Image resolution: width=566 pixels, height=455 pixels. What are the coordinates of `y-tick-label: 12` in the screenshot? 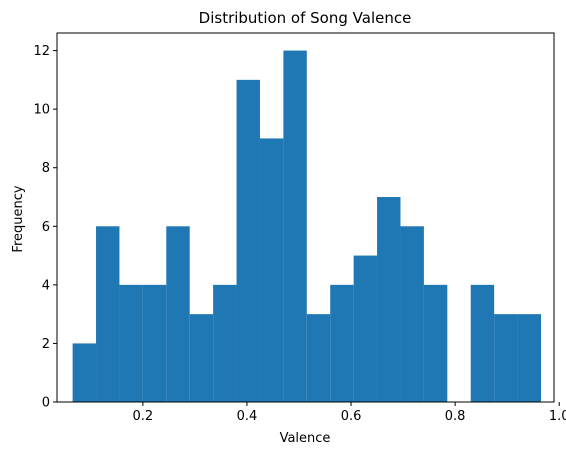 It's located at (41, 51).